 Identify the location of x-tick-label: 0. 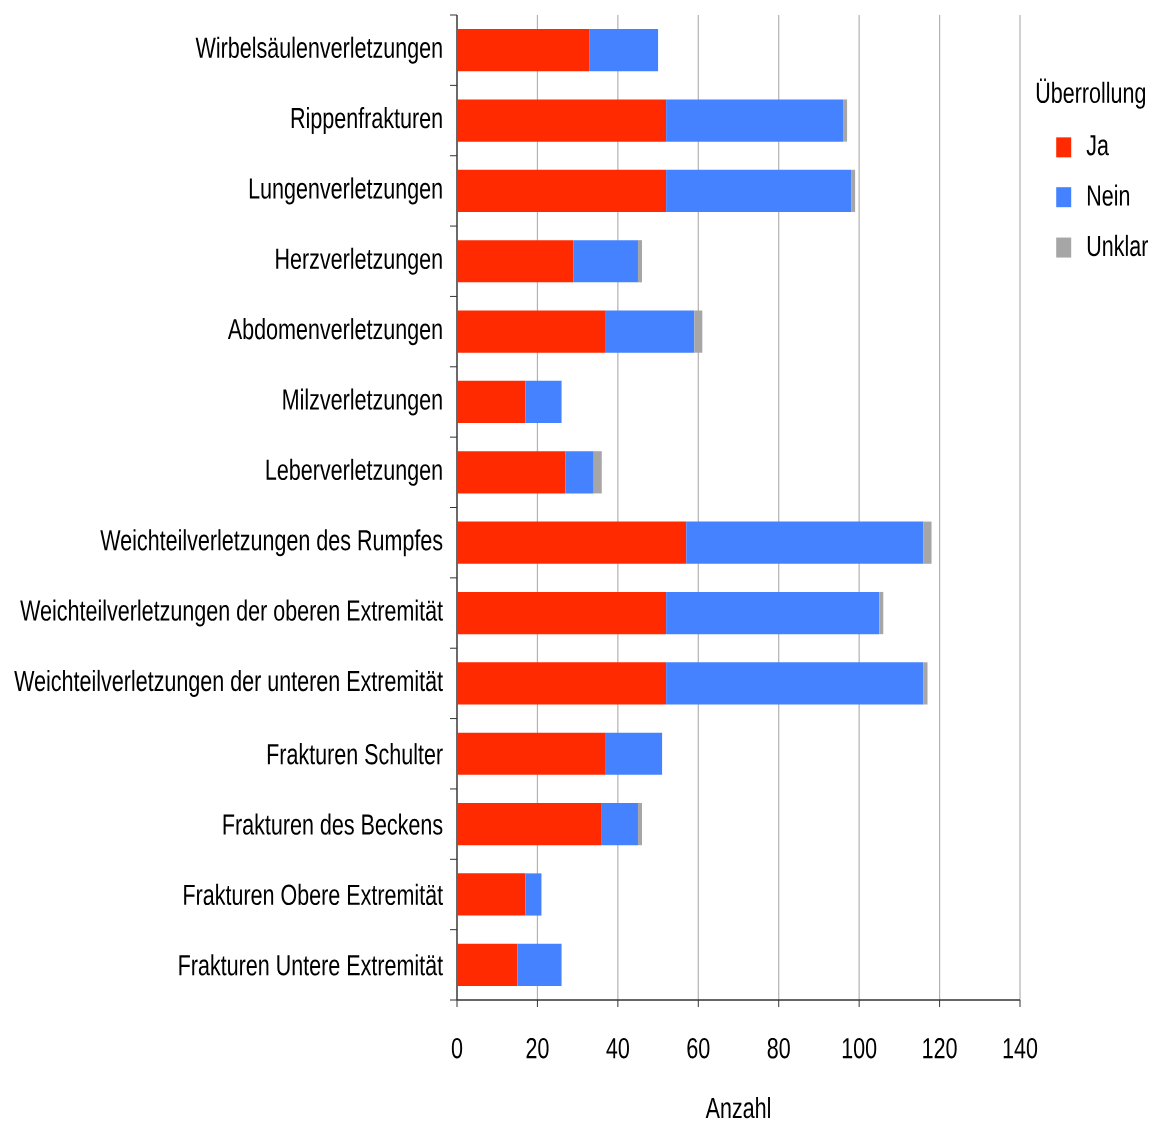
(457, 1048).